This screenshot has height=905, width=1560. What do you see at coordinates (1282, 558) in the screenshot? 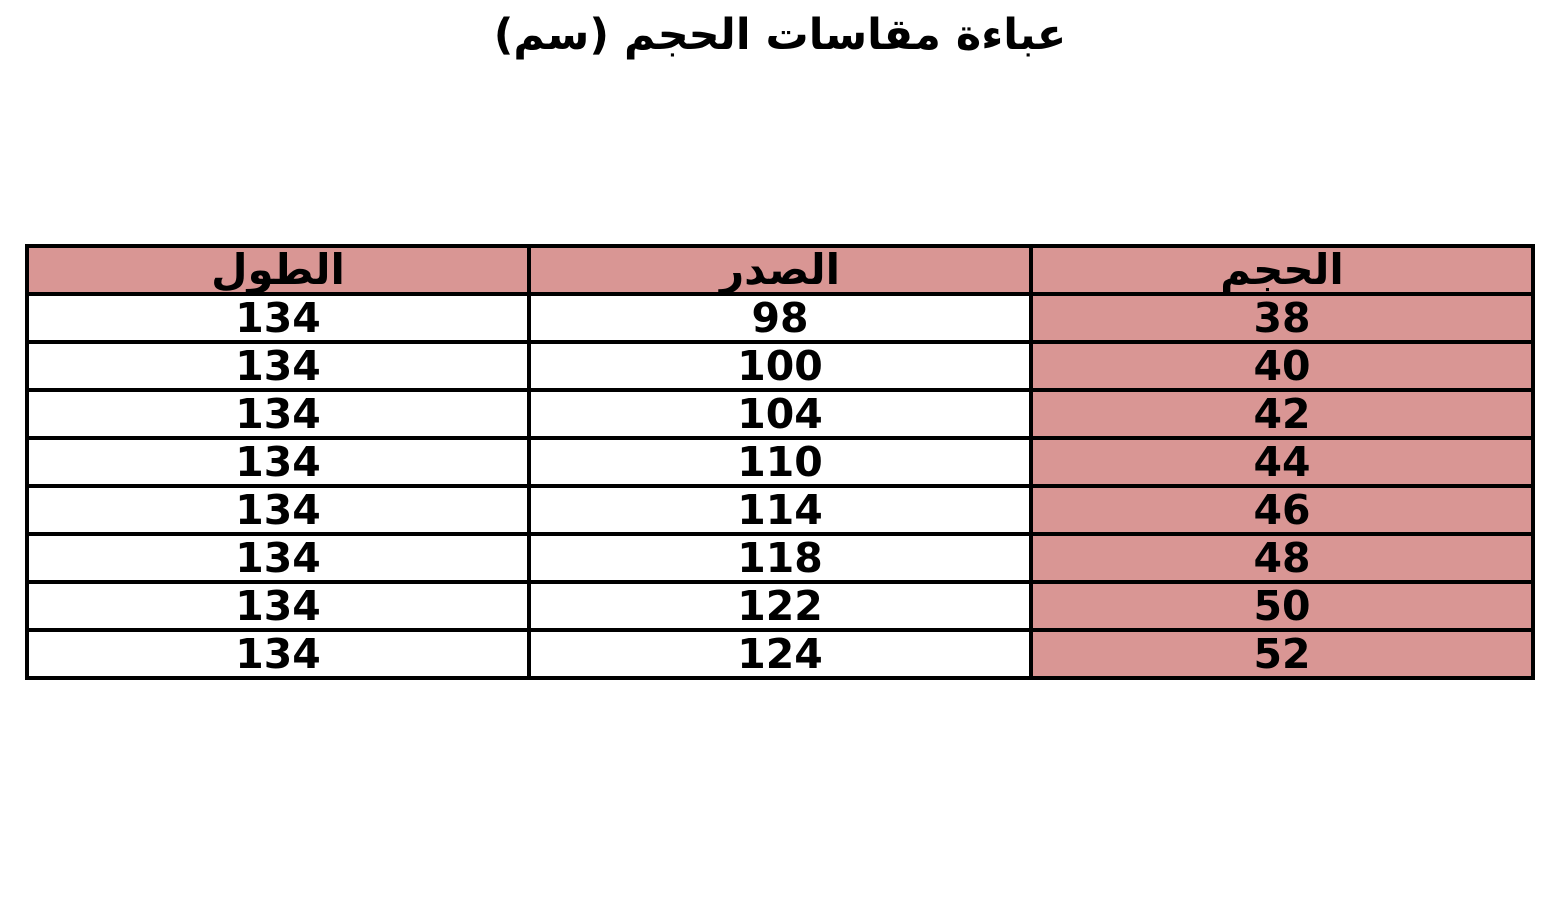
I see `cell-size: 48` at bounding box center [1282, 558].